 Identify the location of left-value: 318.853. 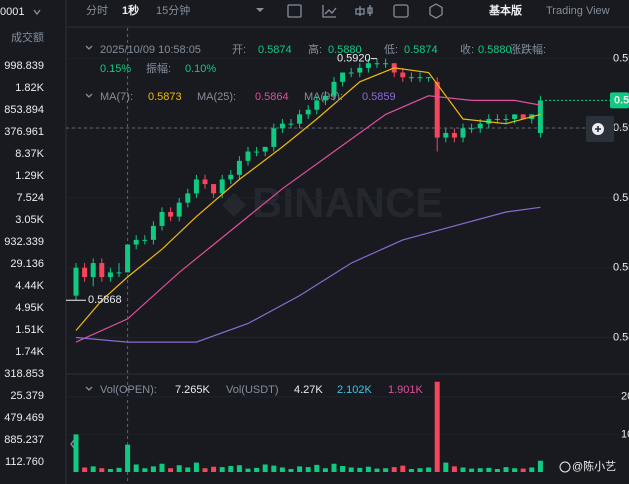
(24, 374).